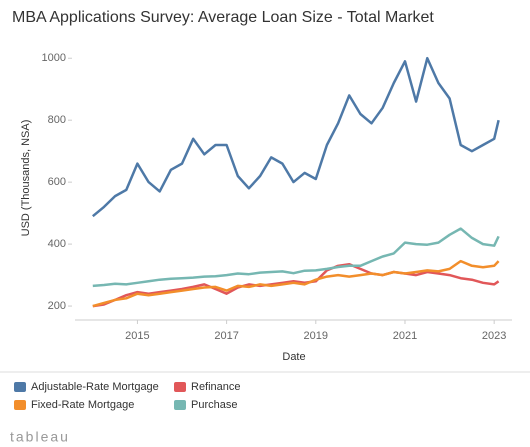  I want to click on x-tick-label: 2017, so click(226, 336).